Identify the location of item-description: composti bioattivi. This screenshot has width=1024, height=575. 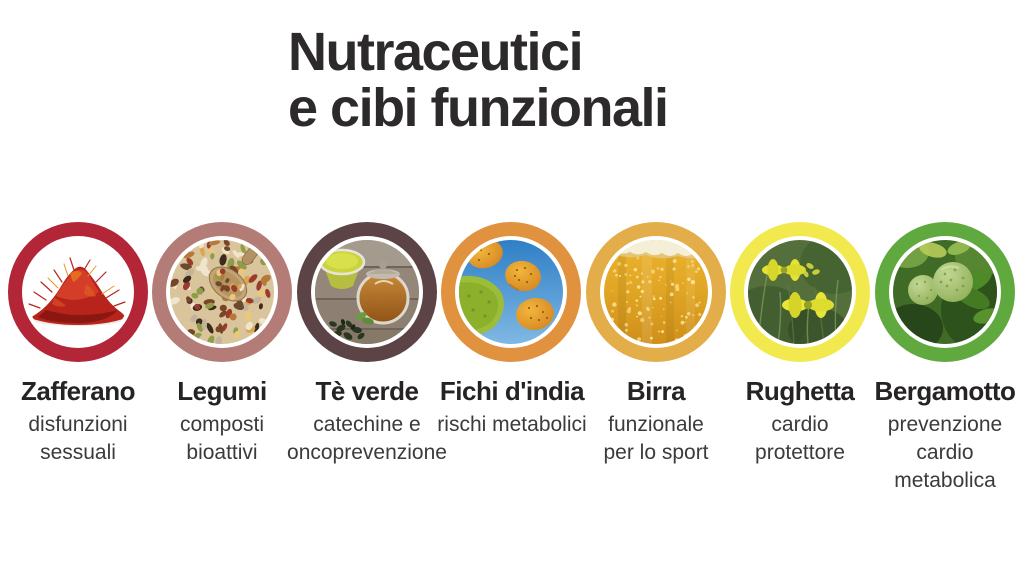
(222, 438).